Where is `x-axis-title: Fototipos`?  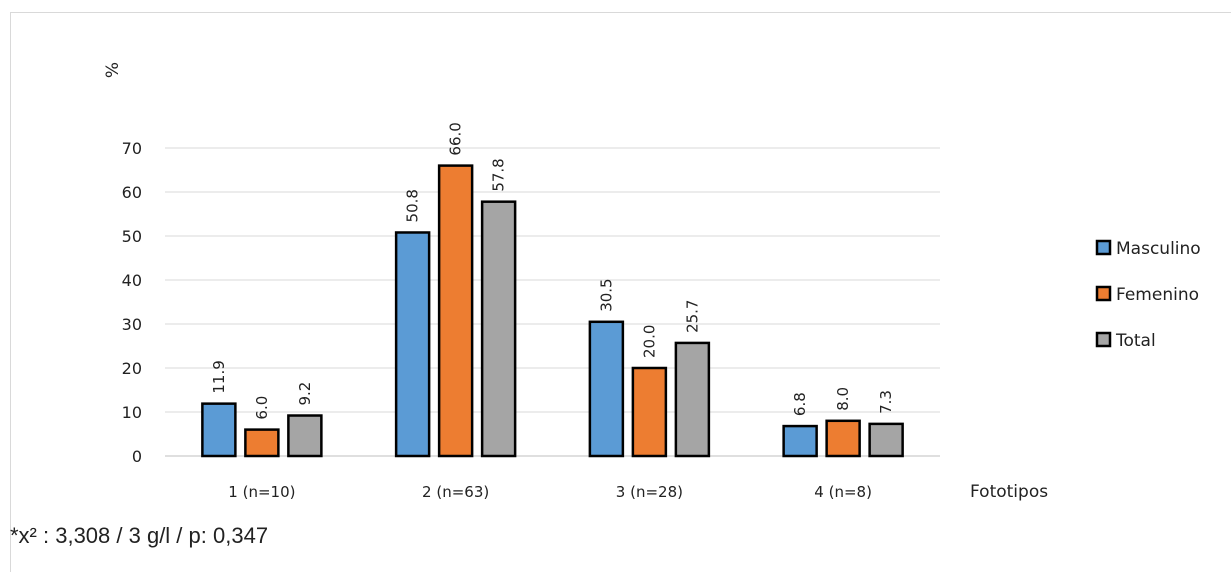
x-axis-title: Fototipos is located at coordinates (1009, 492).